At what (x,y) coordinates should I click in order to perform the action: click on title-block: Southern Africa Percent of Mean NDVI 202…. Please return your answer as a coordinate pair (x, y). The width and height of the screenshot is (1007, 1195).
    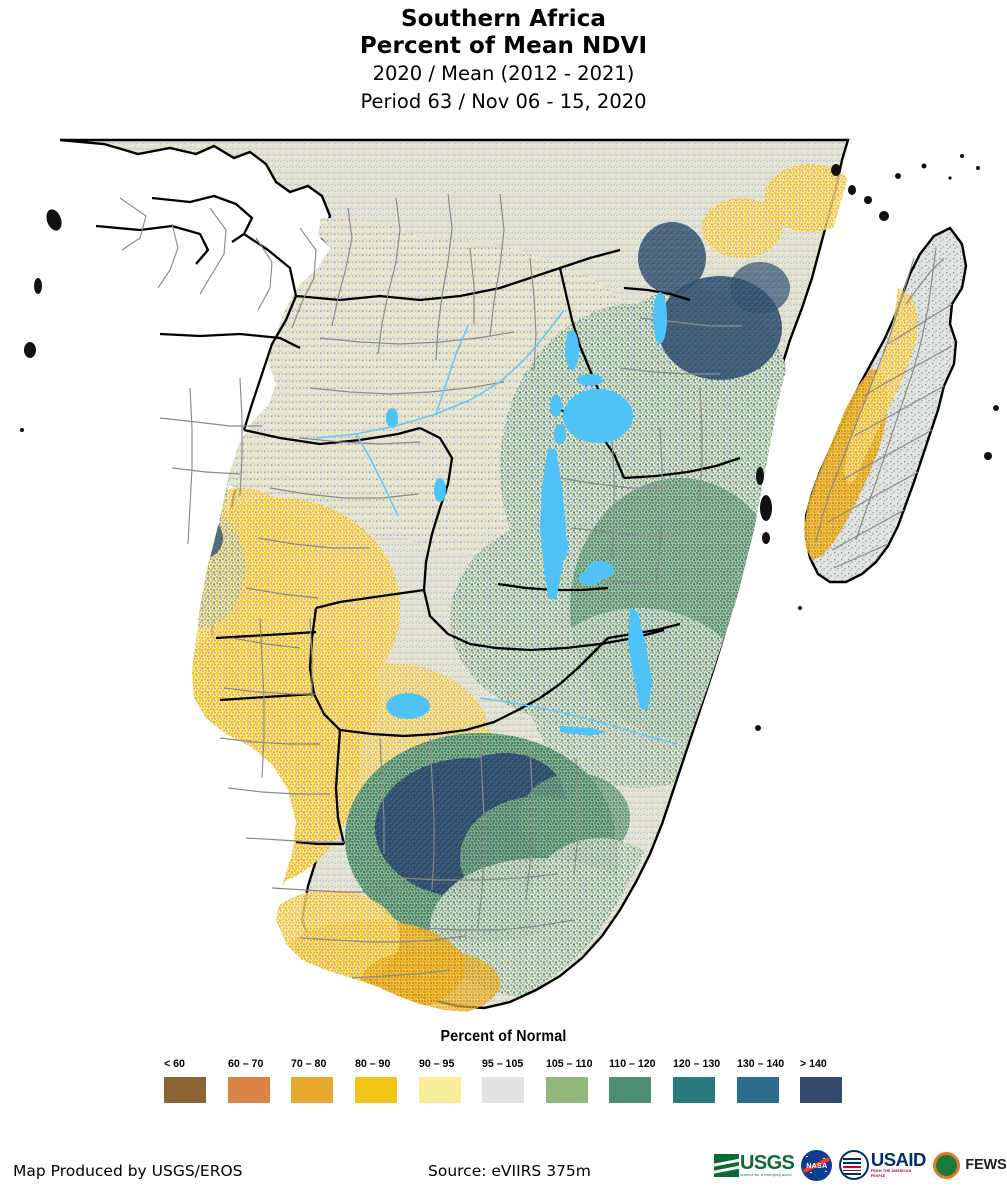
    Looking at the image, I should click on (503, 69).